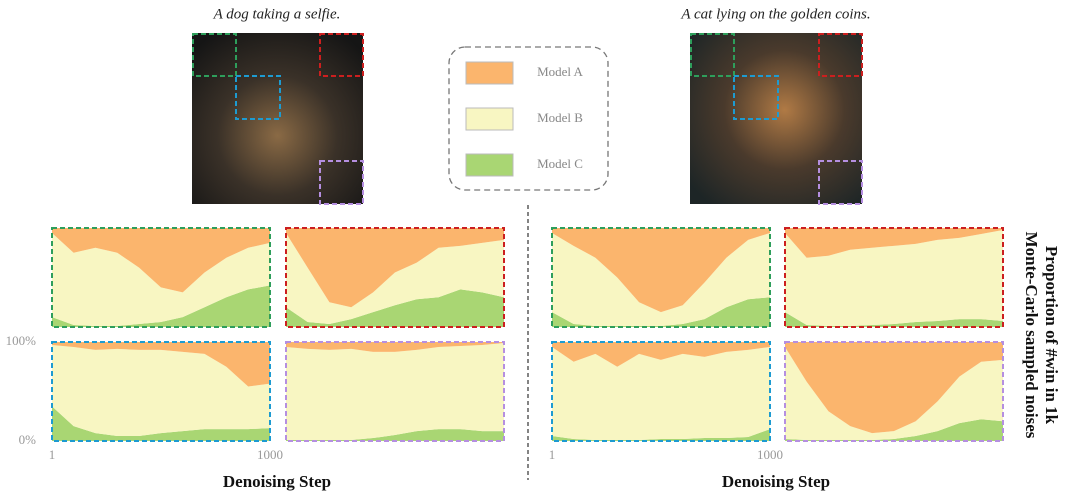  I want to click on caption: A dog taking a selfie., so click(277, 14).